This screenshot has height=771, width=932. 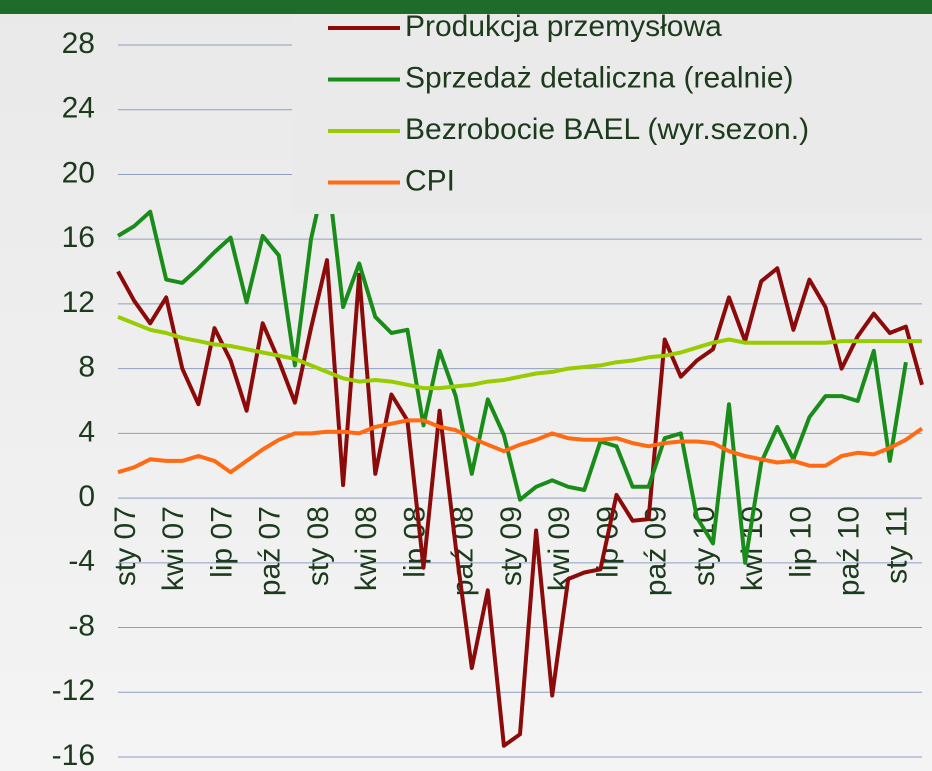 What do you see at coordinates (78, 172) in the screenshot?
I see `y-tick-label: 20` at bounding box center [78, 172].